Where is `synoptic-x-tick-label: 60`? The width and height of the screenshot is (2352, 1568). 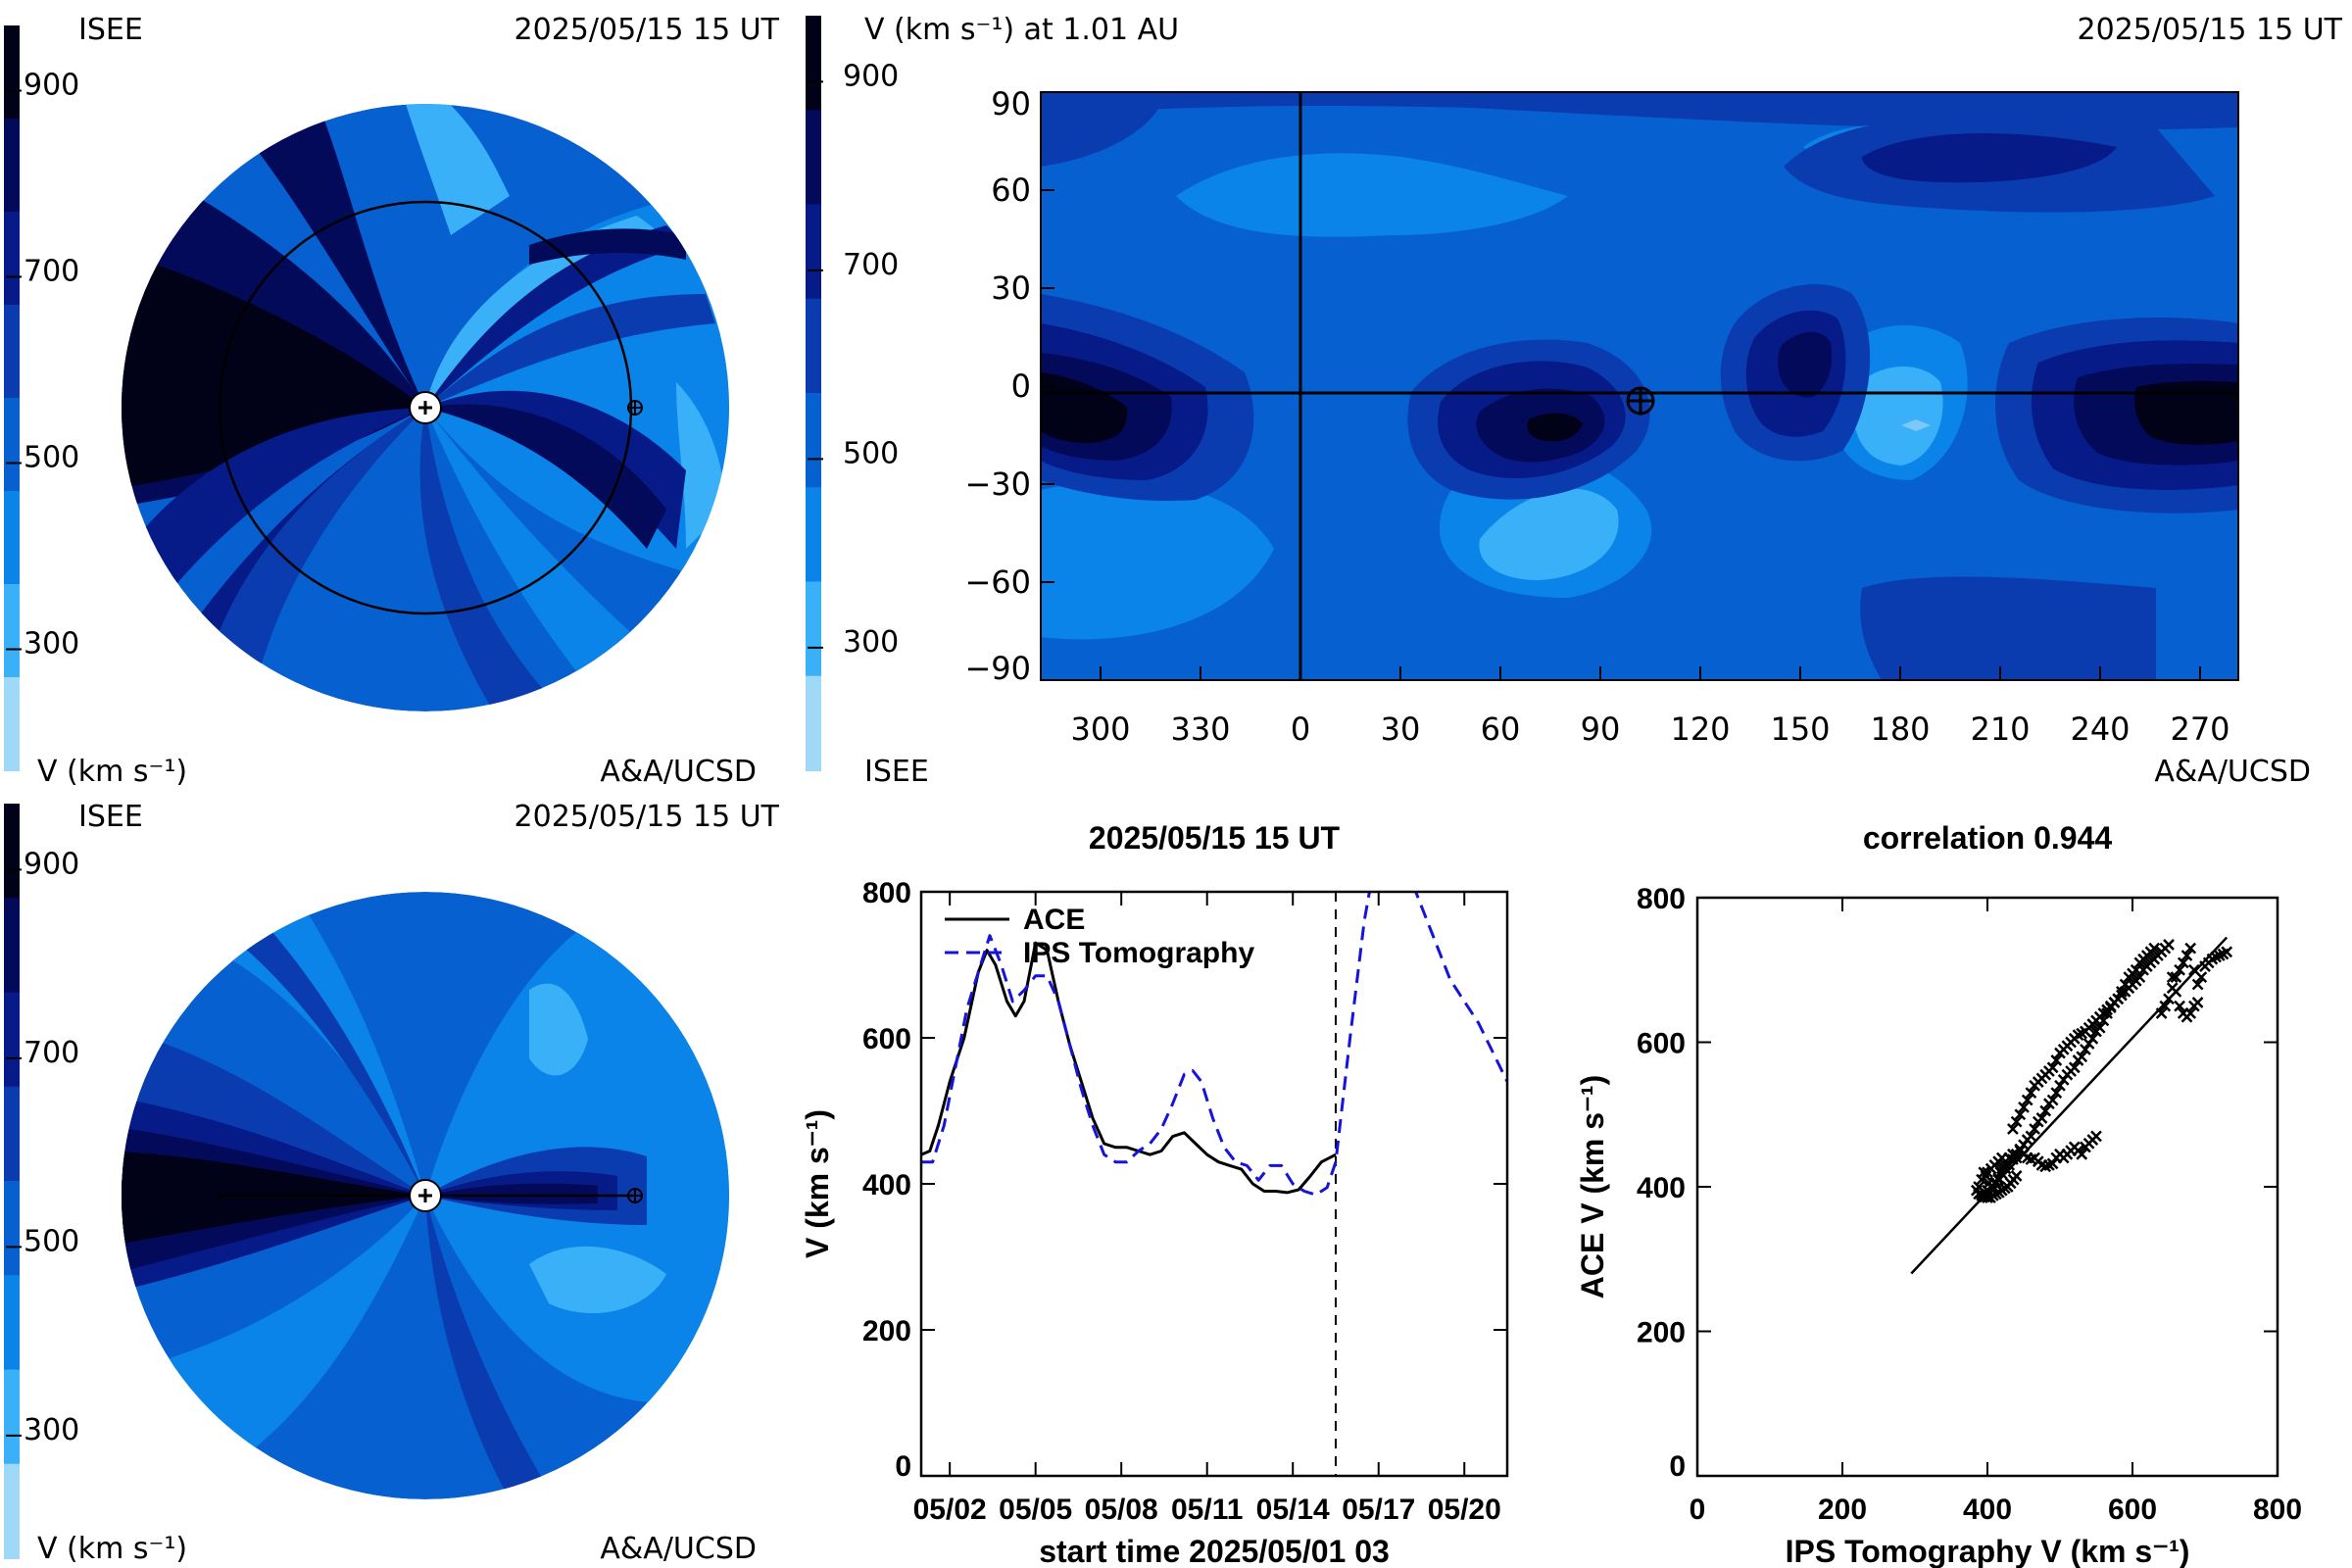
synoptic-x-tick-label: 60 is located at coordinates (1501, 729).